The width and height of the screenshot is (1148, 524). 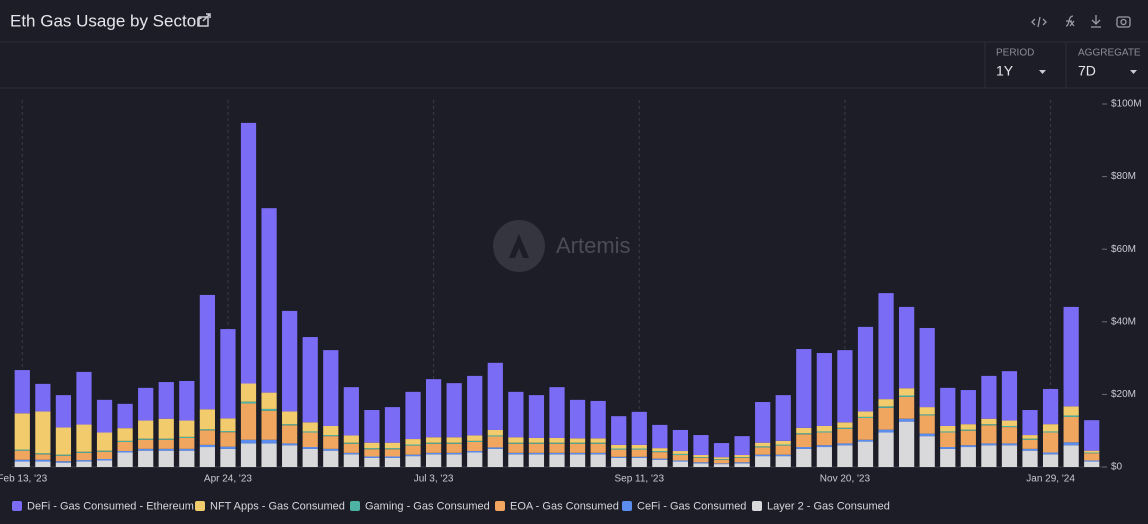 What do you see at coordinates (204, 20) in the screenshot?
I see `external-link-icon` at bounding box center [204, 20].